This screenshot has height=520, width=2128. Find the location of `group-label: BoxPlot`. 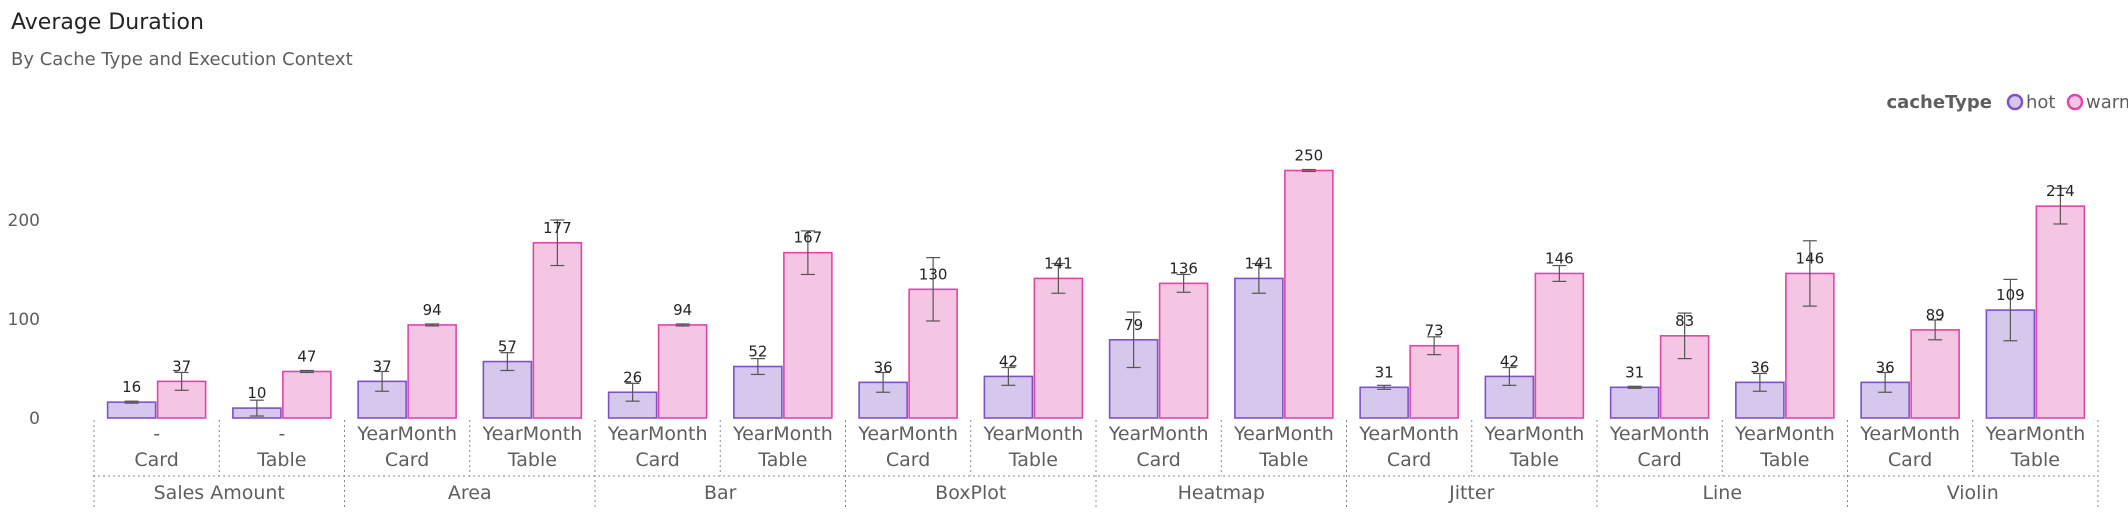

group-label: BoxPlot is located at coordinates (970, 493).